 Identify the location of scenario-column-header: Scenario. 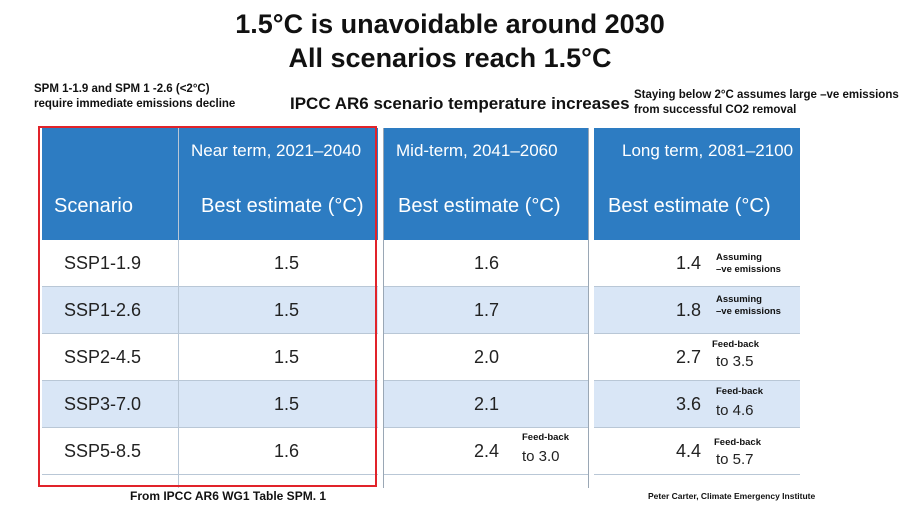
(110, 206).